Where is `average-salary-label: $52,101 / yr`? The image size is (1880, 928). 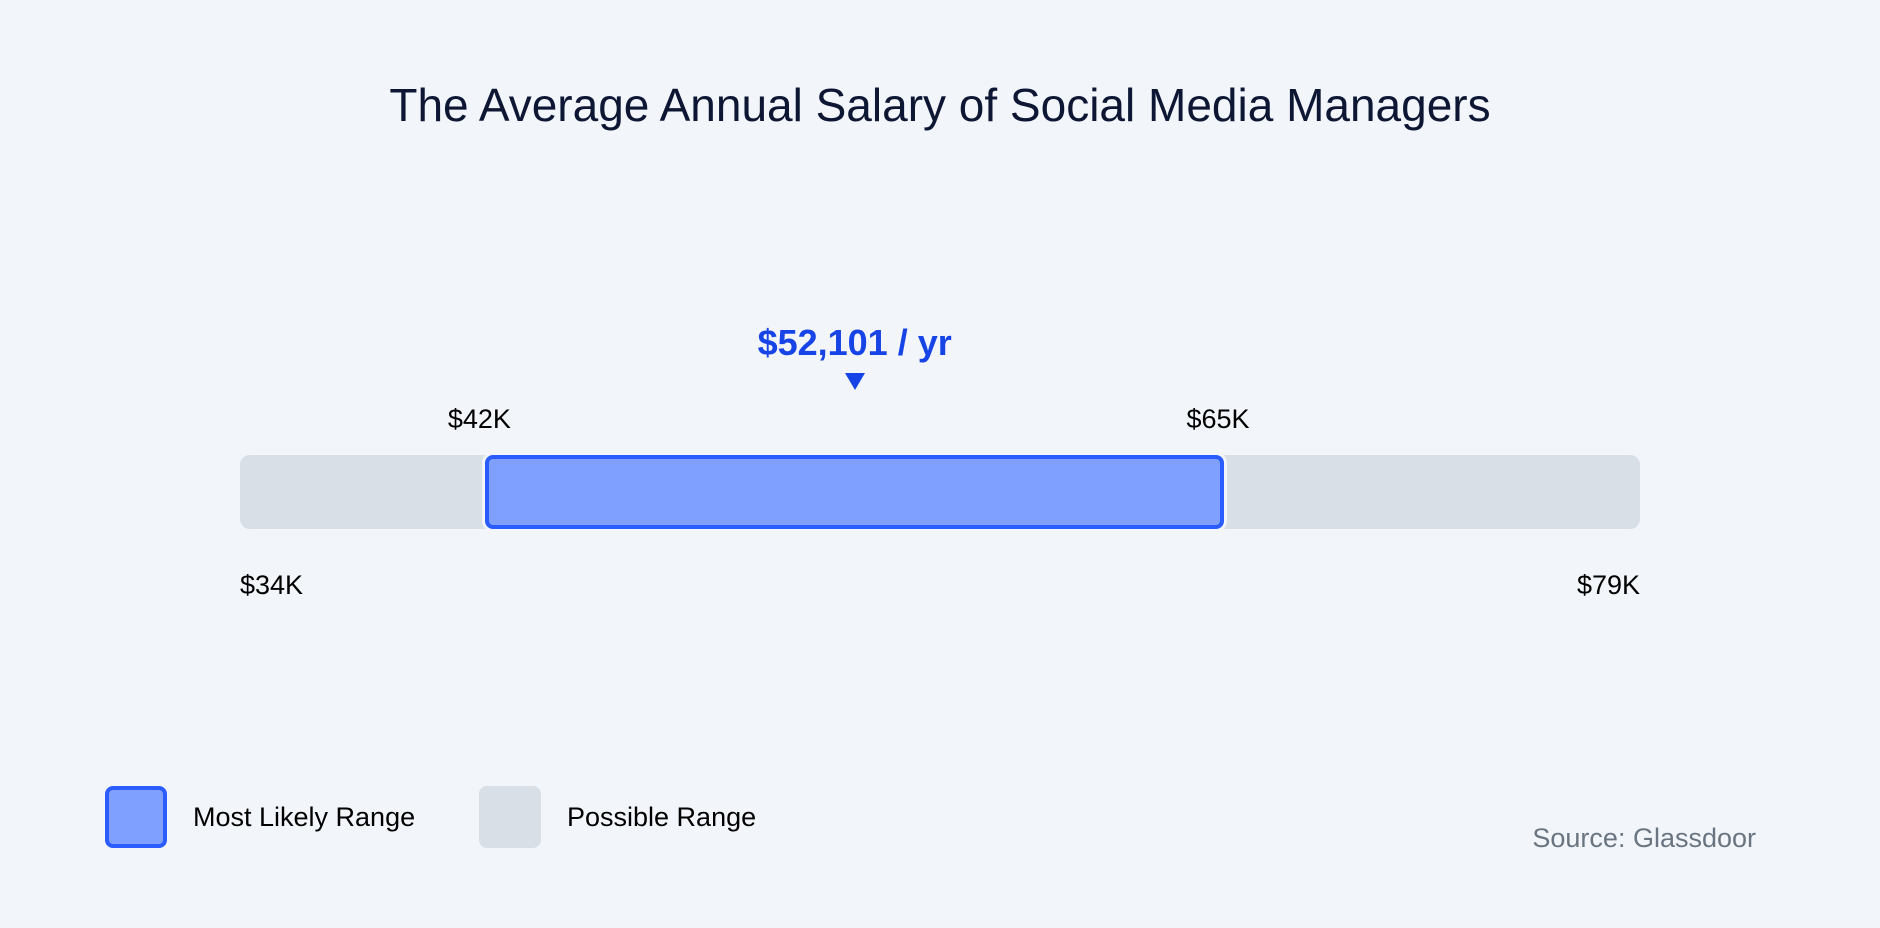
average-salary-label: $52,101 / yr is located at coordinates (854, 342).